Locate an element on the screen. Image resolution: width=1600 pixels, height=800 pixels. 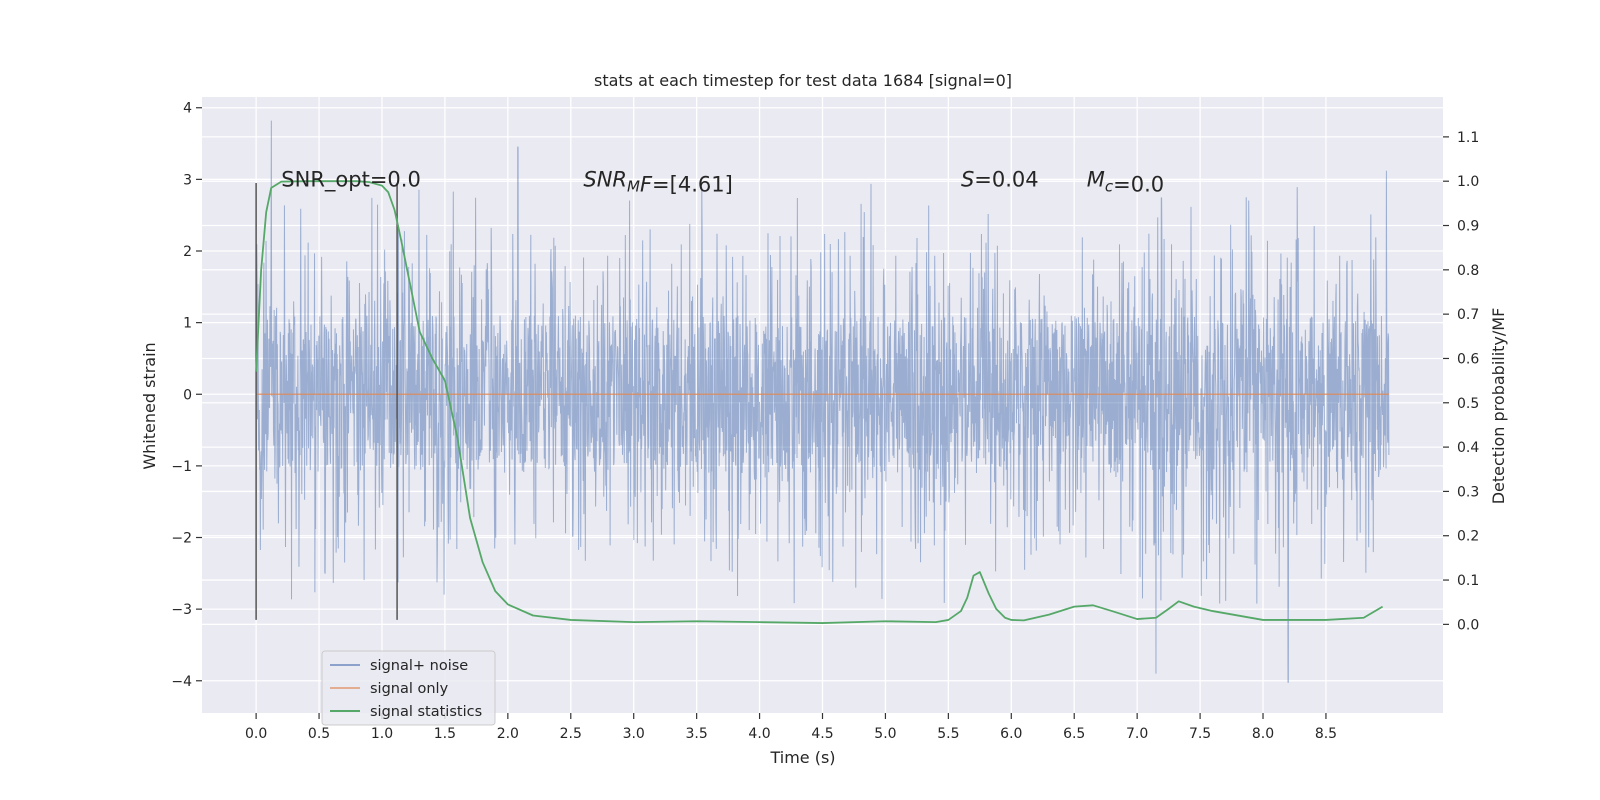
y2-tick-label: 0.4 is located at coordinates (1468, 448).